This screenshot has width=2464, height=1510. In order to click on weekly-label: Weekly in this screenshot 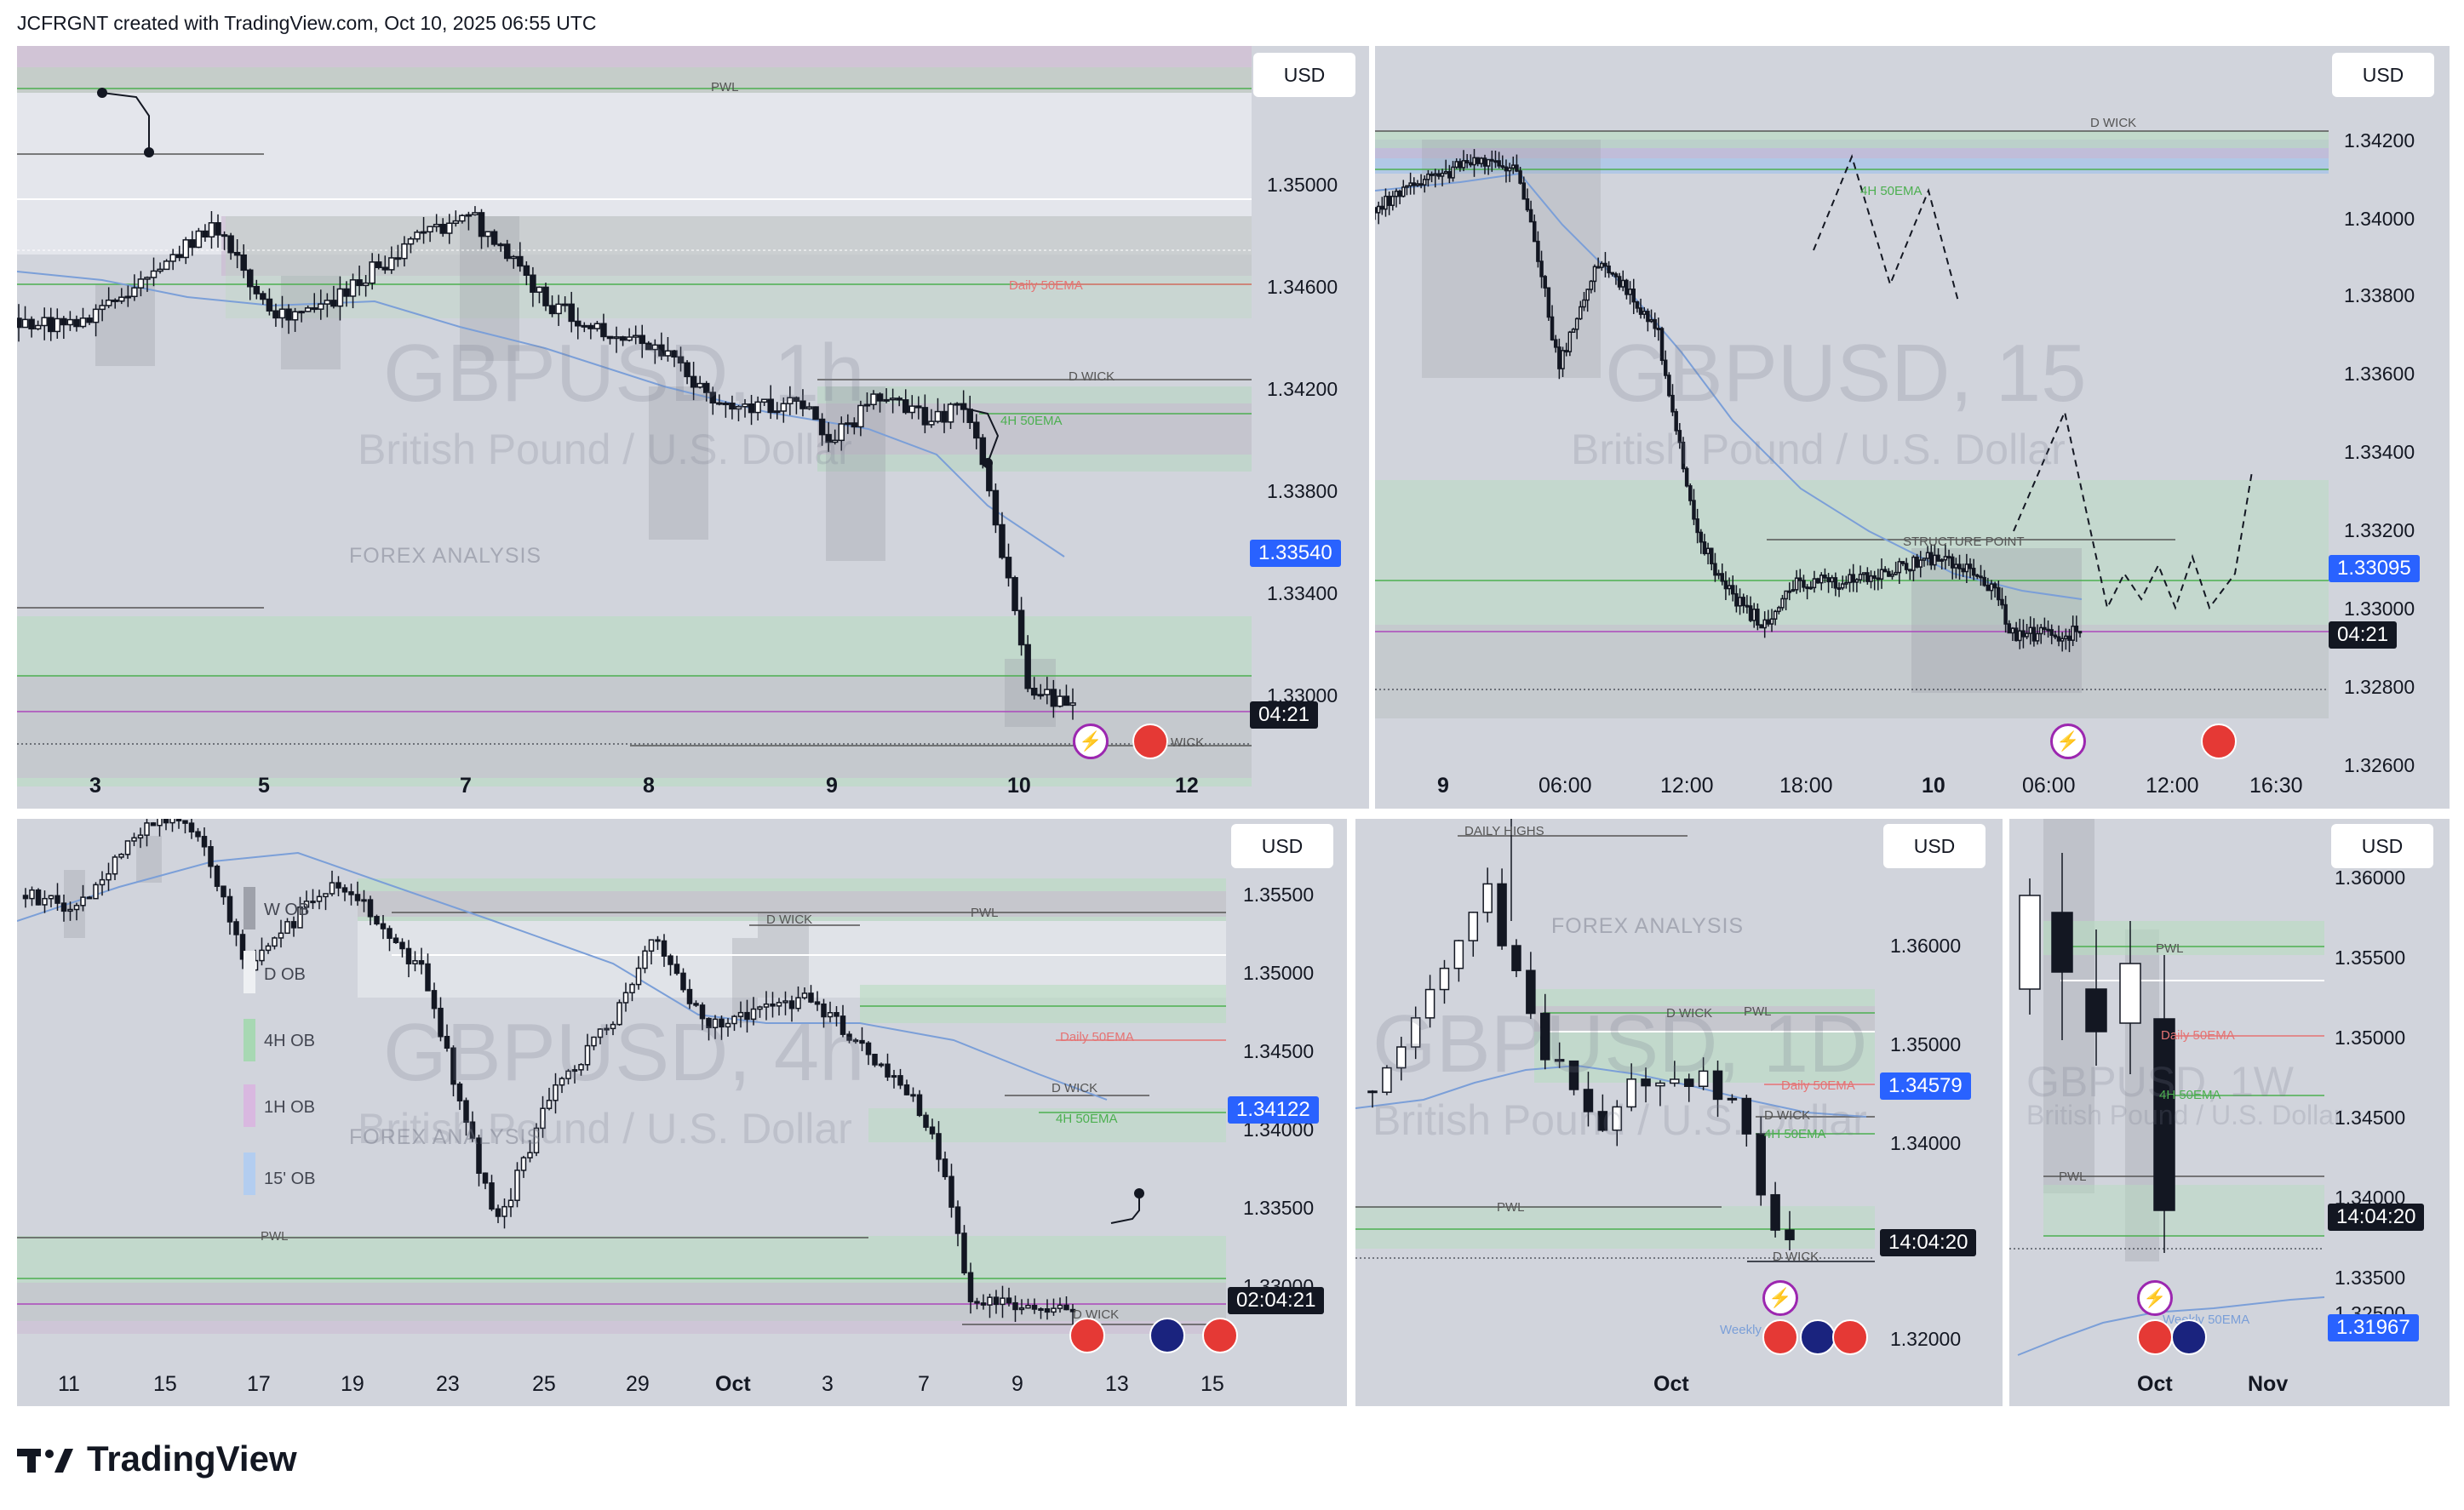, I will do `click(1741, 1330)`.